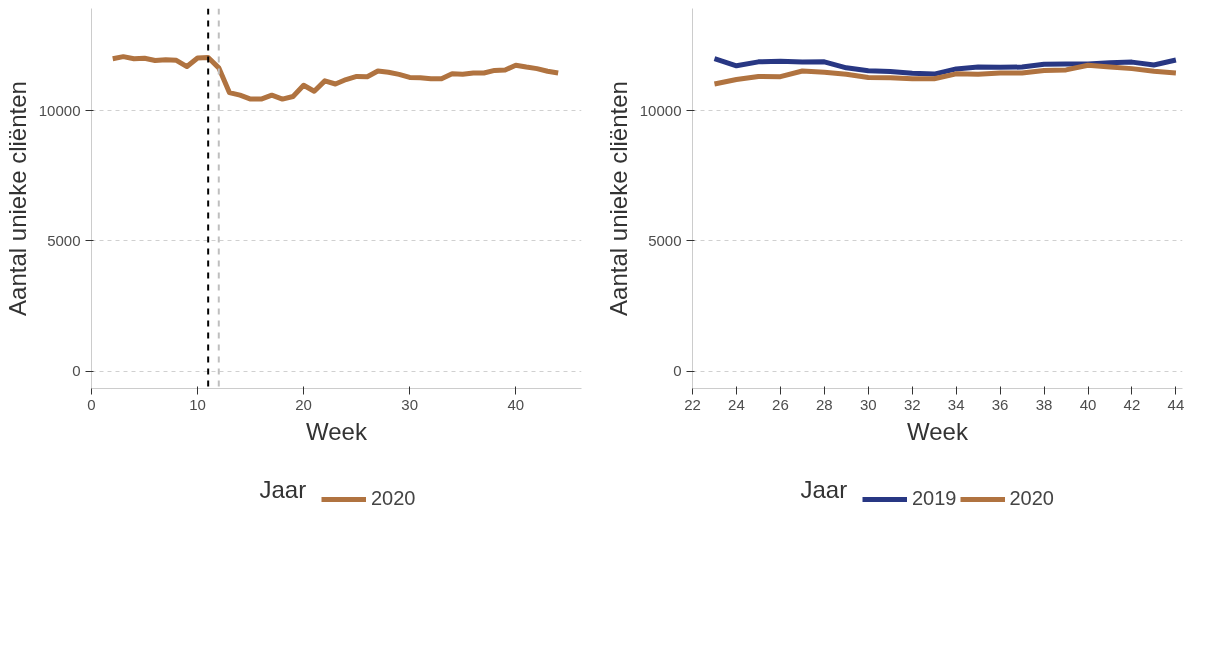  I want to click on x-tick-label: 34, so click(956, 404).